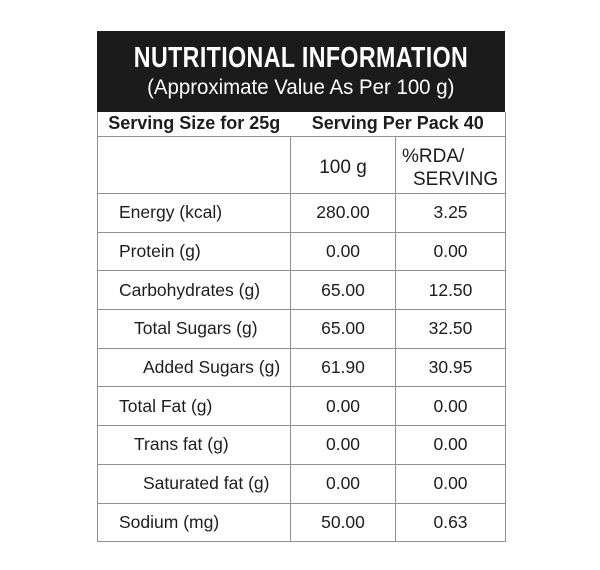 The height and width of the screenshot is (570, 600). Describe the element at coordinates (194, 290) in the screenshot. I see `nutrient-label: Carbohydrates (g)` at that location.